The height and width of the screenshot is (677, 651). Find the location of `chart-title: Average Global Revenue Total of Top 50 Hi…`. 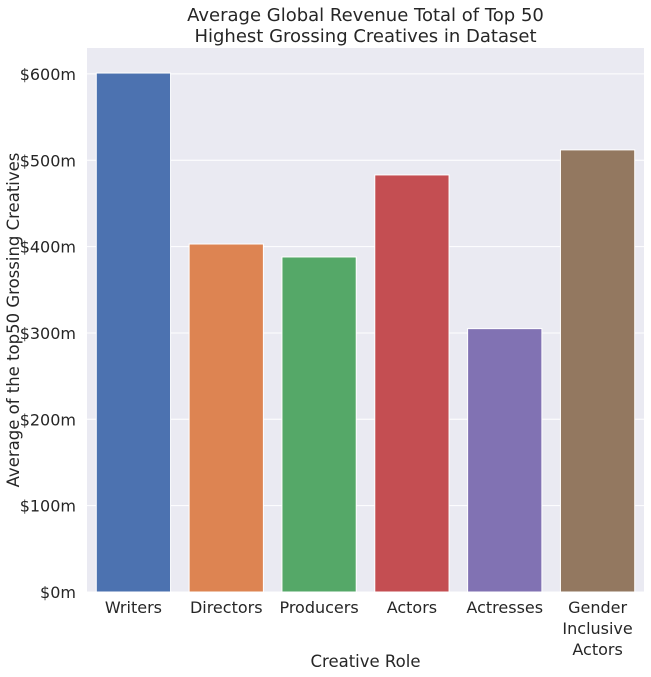

chart-title: Average Global Revenue Total of Top 50 Hi… is located at coordinates (365, 26).